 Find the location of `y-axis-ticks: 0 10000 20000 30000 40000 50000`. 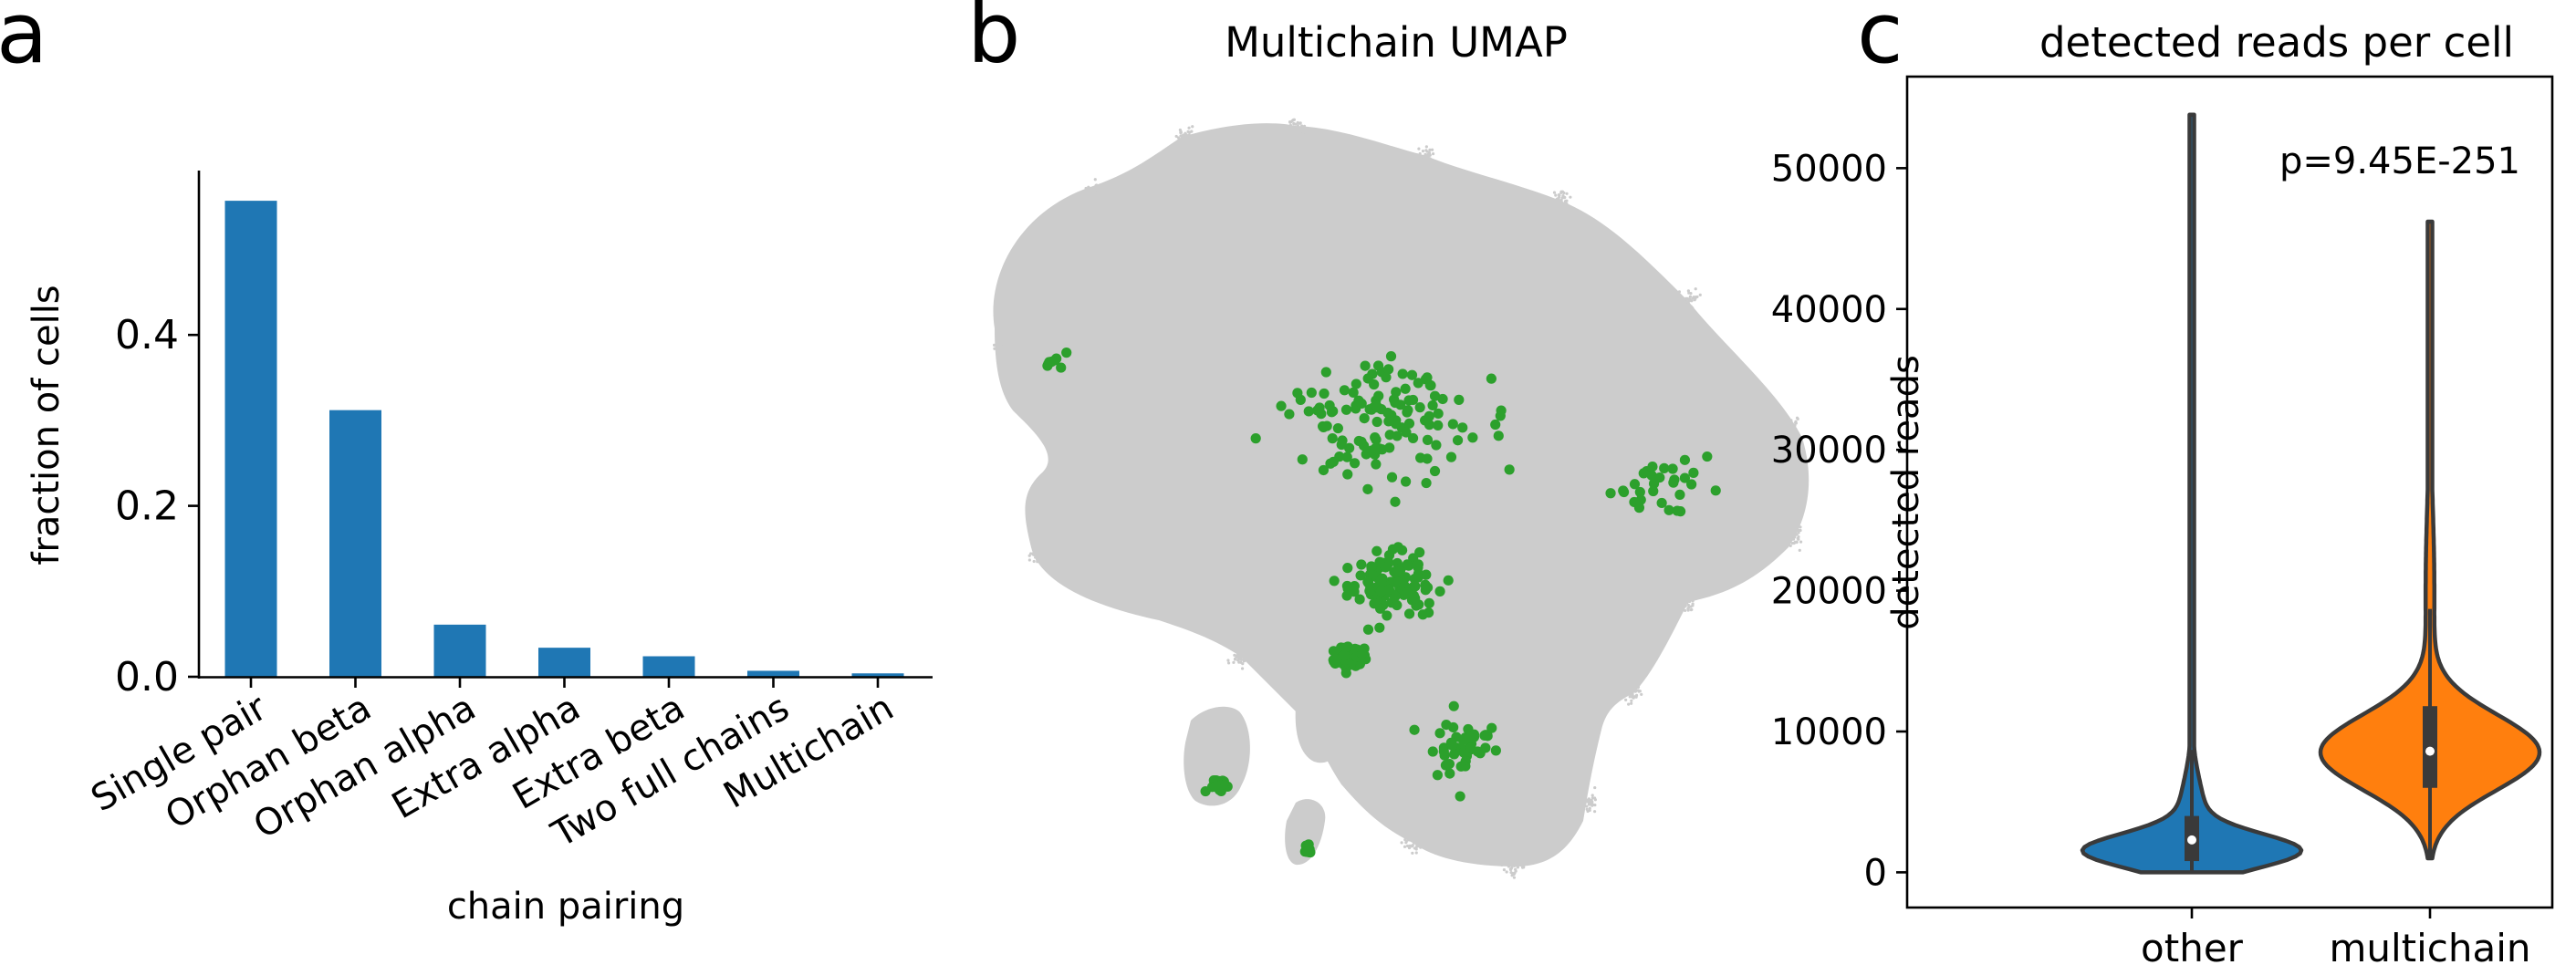

y-axis-ticks: 0 10000 20000 30000 40000 50000 is located at coordinates (1839, 521).